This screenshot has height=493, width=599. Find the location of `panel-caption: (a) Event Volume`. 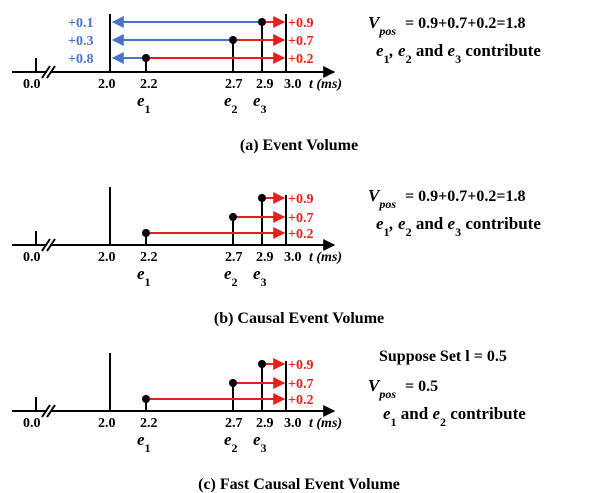

panel-caption: (a) Event Volume is located at coordinates (299, 145).